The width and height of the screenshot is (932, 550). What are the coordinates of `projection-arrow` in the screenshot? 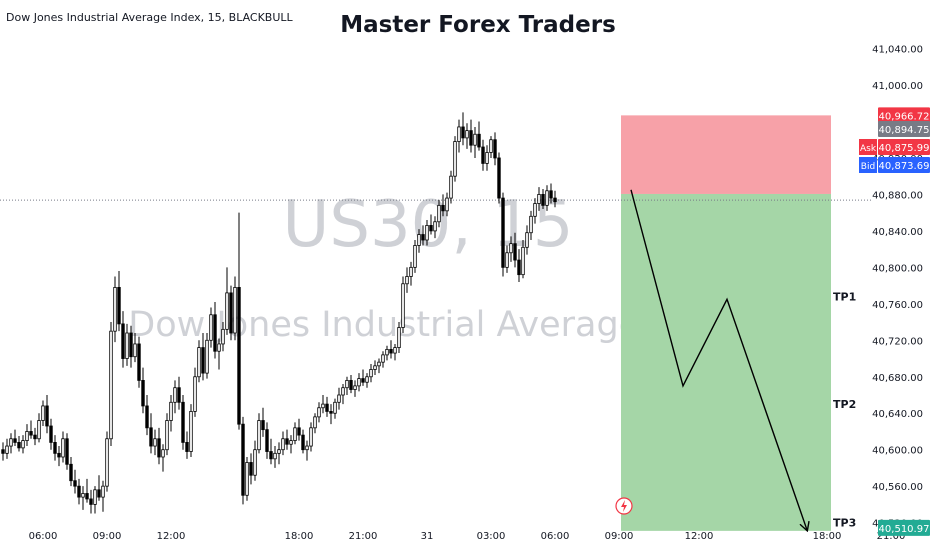 It's located at (718, 359).